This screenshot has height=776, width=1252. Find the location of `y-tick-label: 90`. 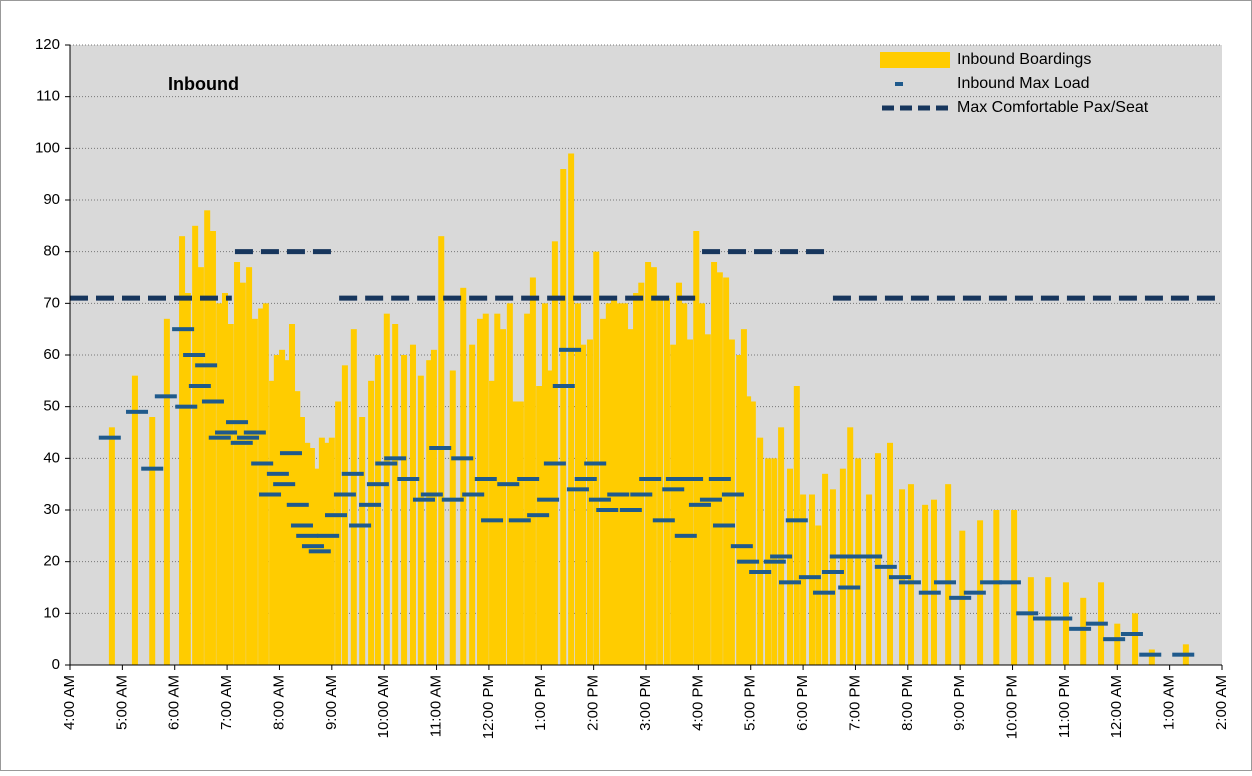

y-tick-label: 90 is located at coordinates (51, 199).